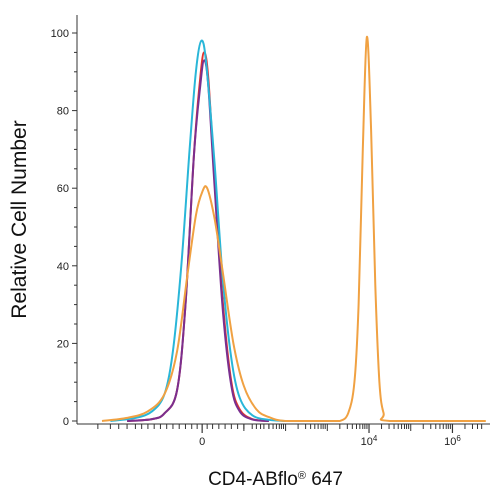 Image resolution: width=500 pixels, height=500 pixels. Describe the element at coordinates (63, 267) in the screenshot. I see `y-tick-label: 40` at that location.